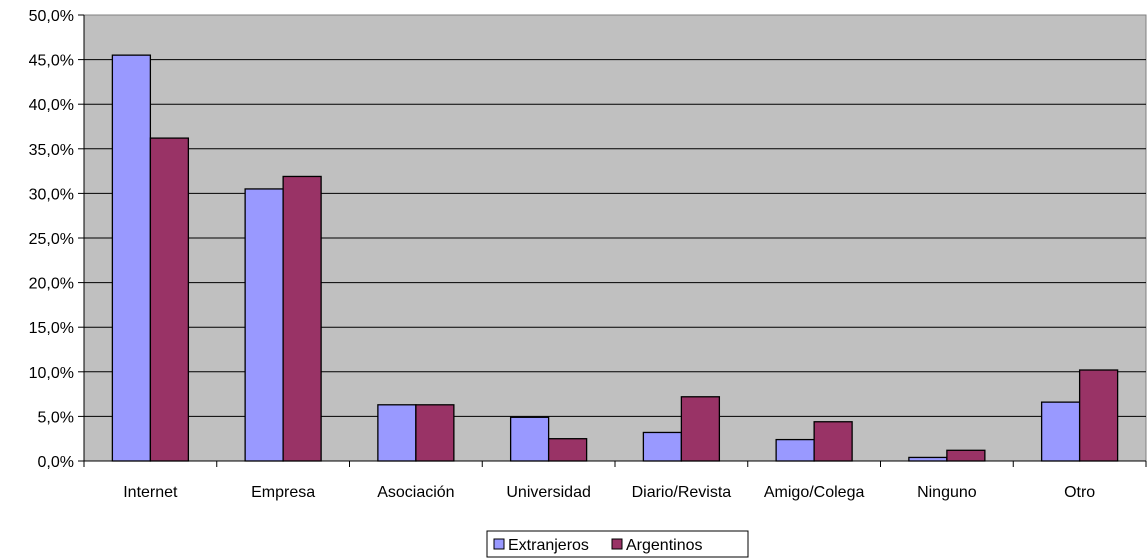 This screenshot has width=1147, height=558. Describe the element at coordinates (51, 194) in the screenshot. I see `y-tick-label: 30,0%` at that location.